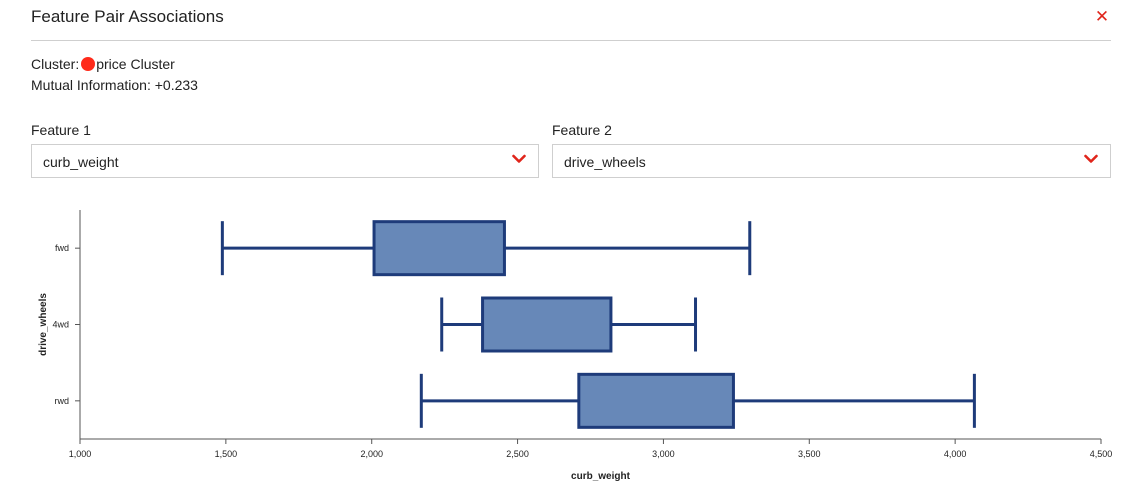 This screenshot has width=1142, height=487. Describe the element at coordinates (81, 162) in the screenshot. I see `feature1-value: curb_weight` at that location.